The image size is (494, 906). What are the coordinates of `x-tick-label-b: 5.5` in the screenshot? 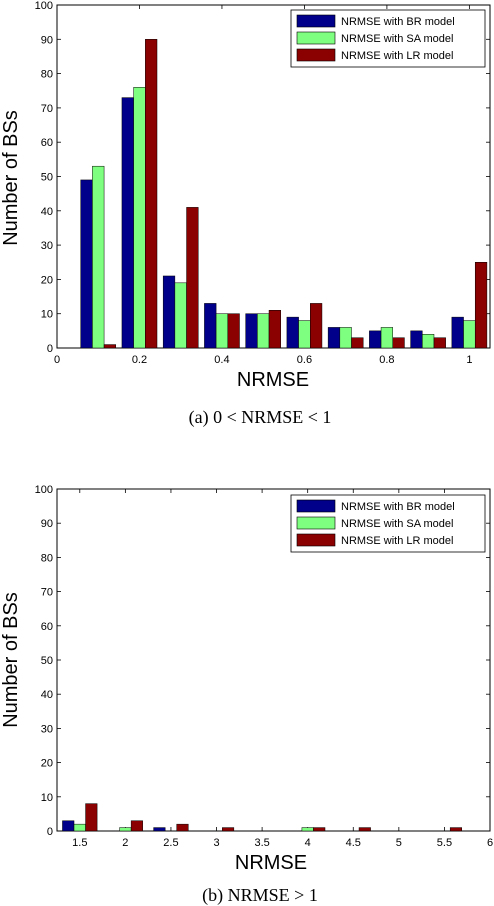 It's located at (444, 843).